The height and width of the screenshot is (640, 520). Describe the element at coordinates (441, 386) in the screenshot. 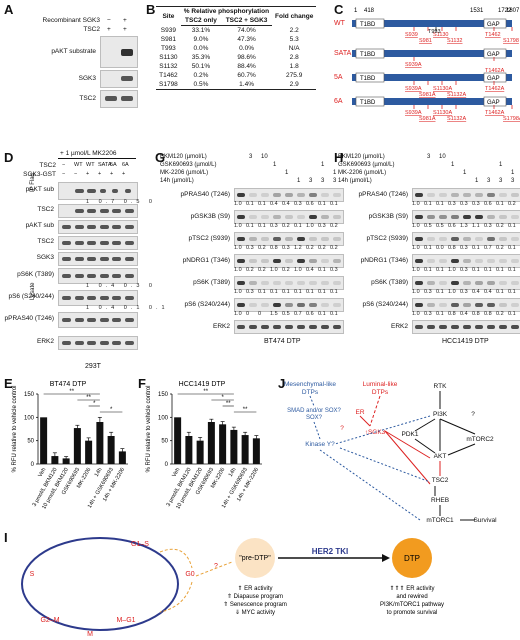

I see `node-rtk: RTK` at that location.